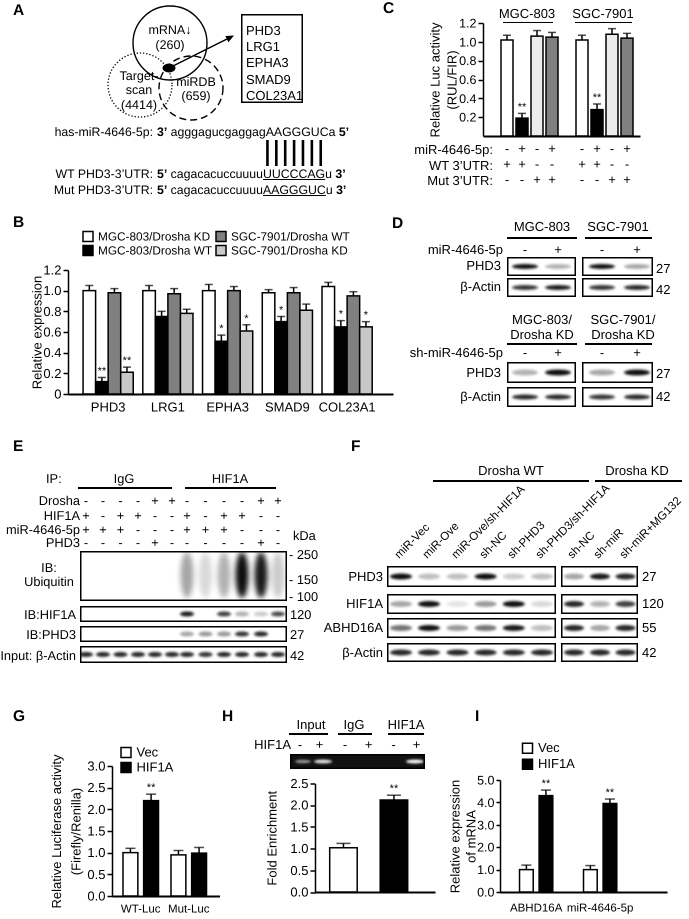  I want to click on legend-label: SGC-7901/Drosha KD, so click(289, 251).